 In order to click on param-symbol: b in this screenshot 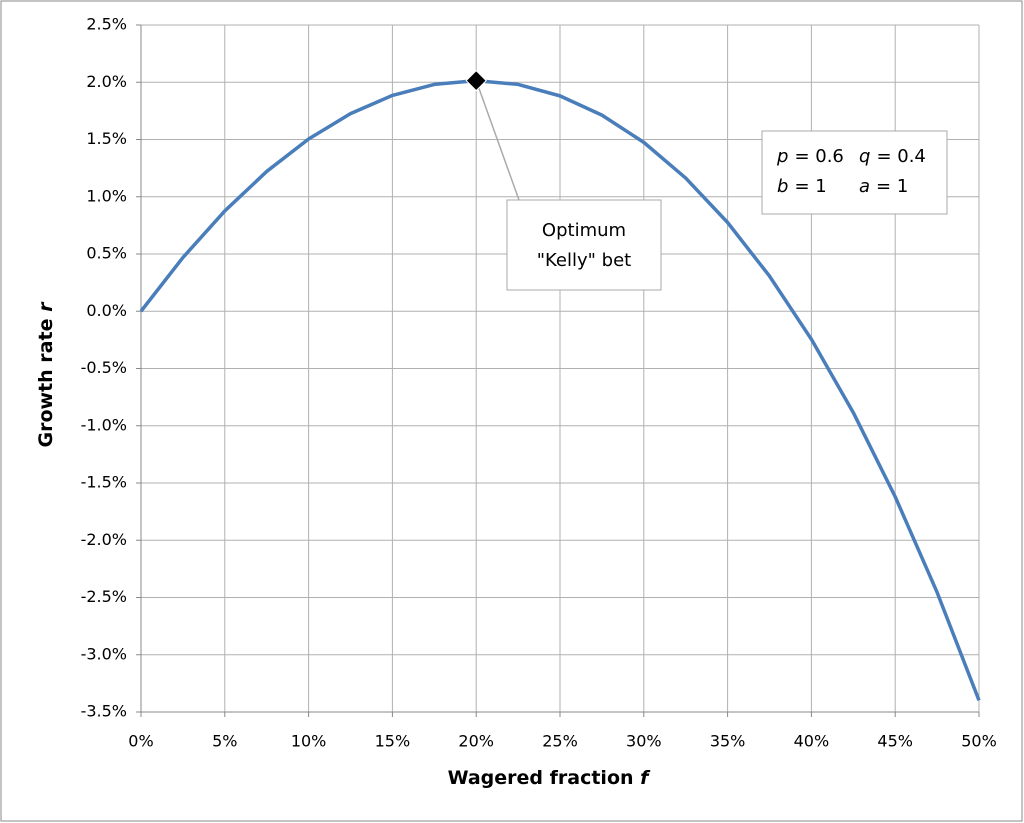, I will do `click(782, 186)`.